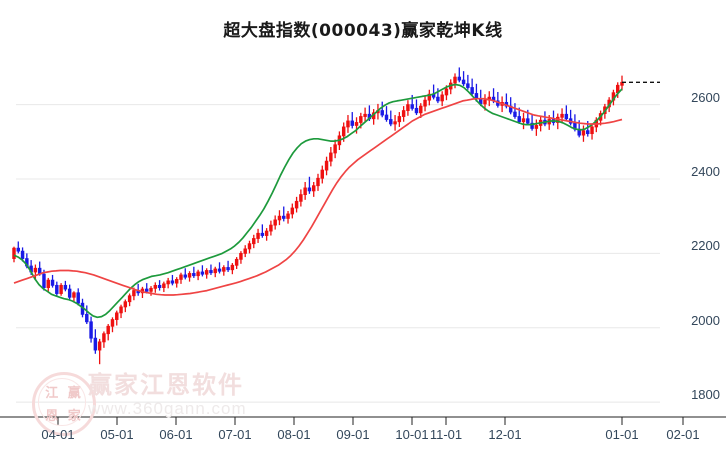 The height and width of the screenshot is (450, 726). What do you see at coordinates (363, 31) in the screenshot?
I see `page-title: 超大盘指数(000043)赢家乾坤K线` at bounding box center [363, 31].